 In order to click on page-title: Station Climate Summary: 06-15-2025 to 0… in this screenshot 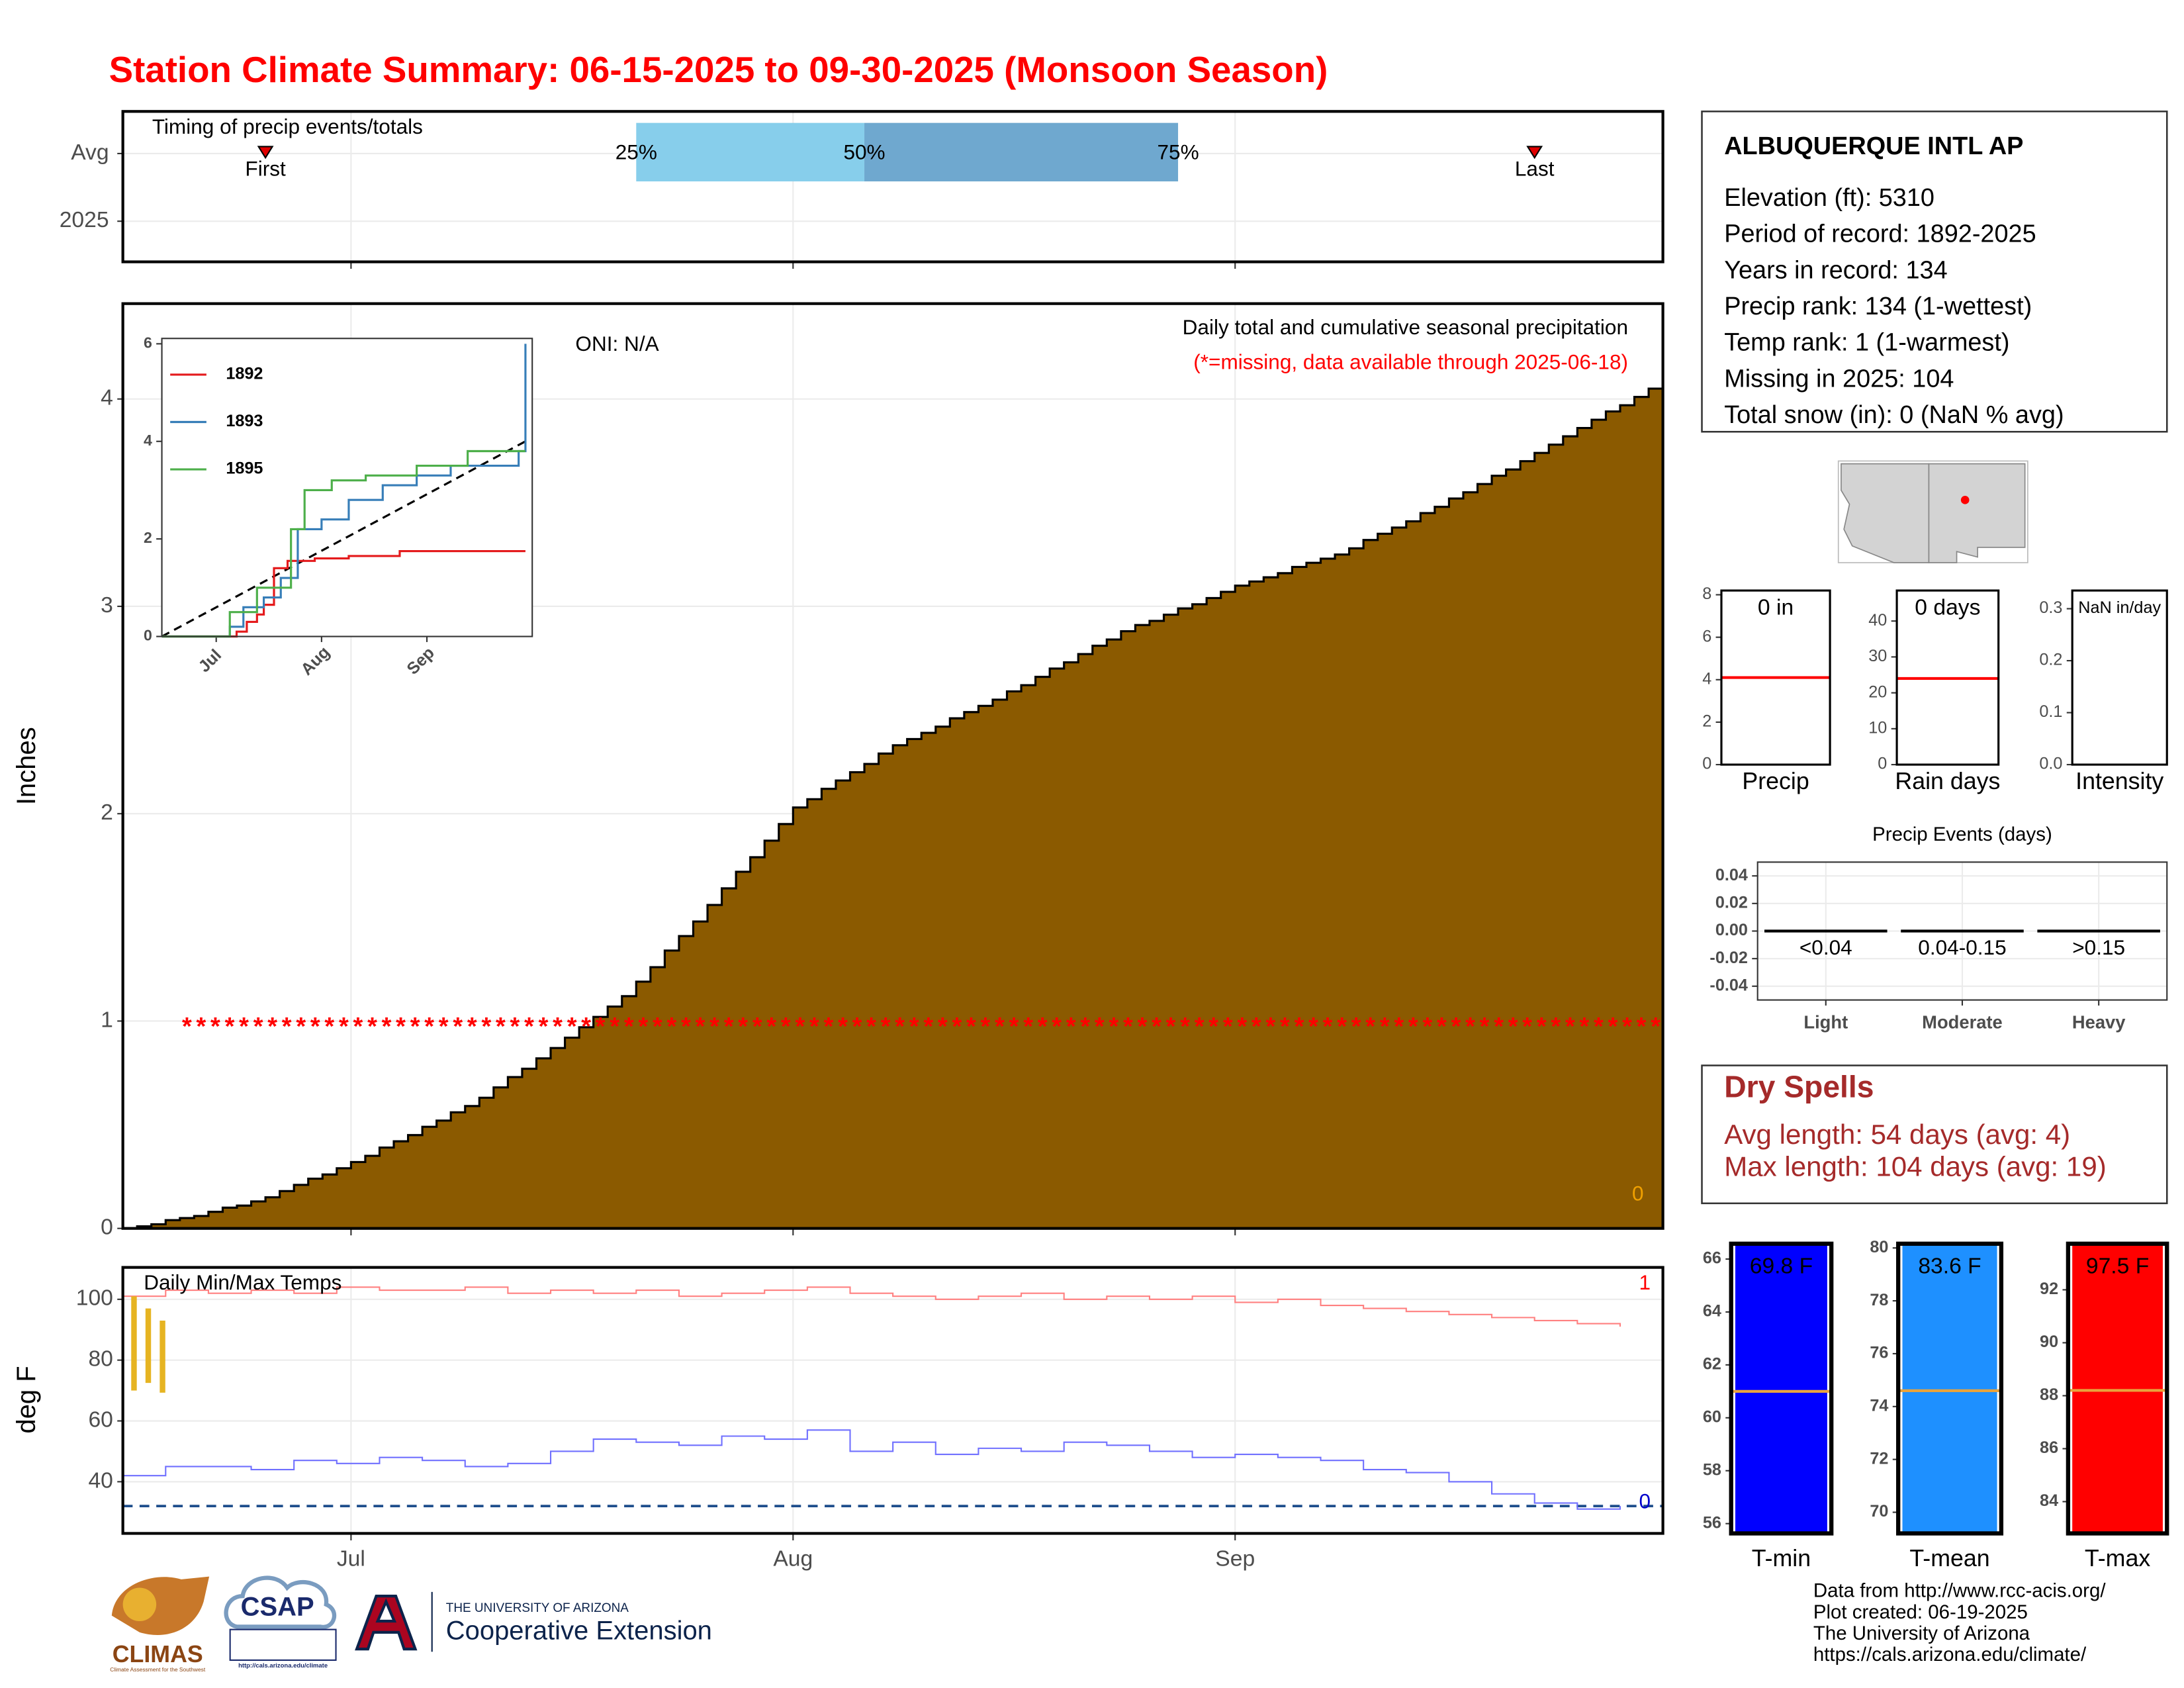, I will do `click(718, 69)`.